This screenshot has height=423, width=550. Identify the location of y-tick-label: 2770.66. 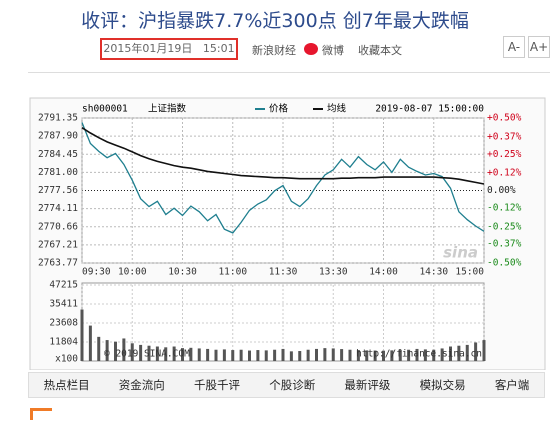
(58, 226).